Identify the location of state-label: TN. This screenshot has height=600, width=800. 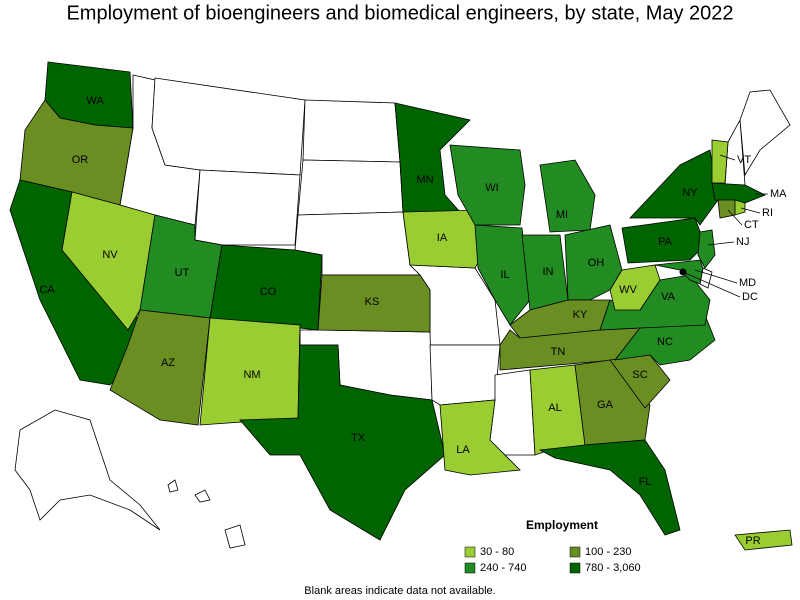
(558, 352).